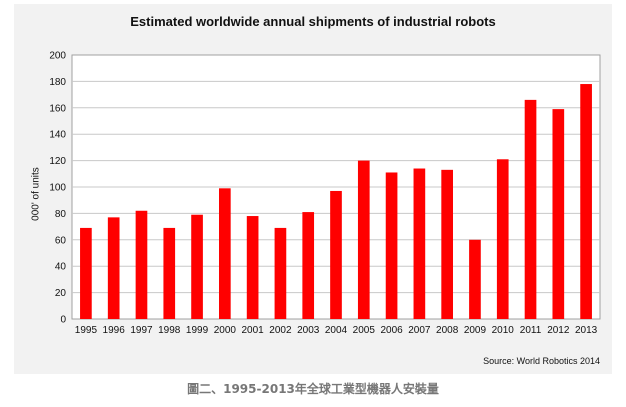 This screenshot has height=407, width=626. What do you see at coordinates (558, 214) in the screenshot?
I see `bar-2012` at bounding box center [558, 214].